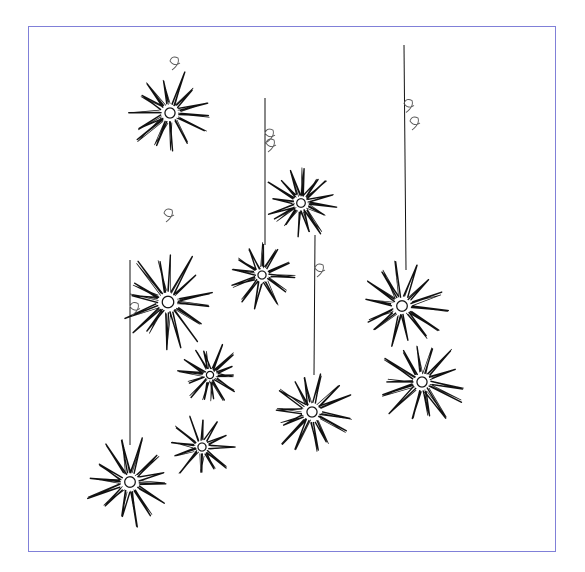  What do you see at coordinates (405, 157) in the screenshot?
I see `hanging-string` at bounding box center [405, 157].